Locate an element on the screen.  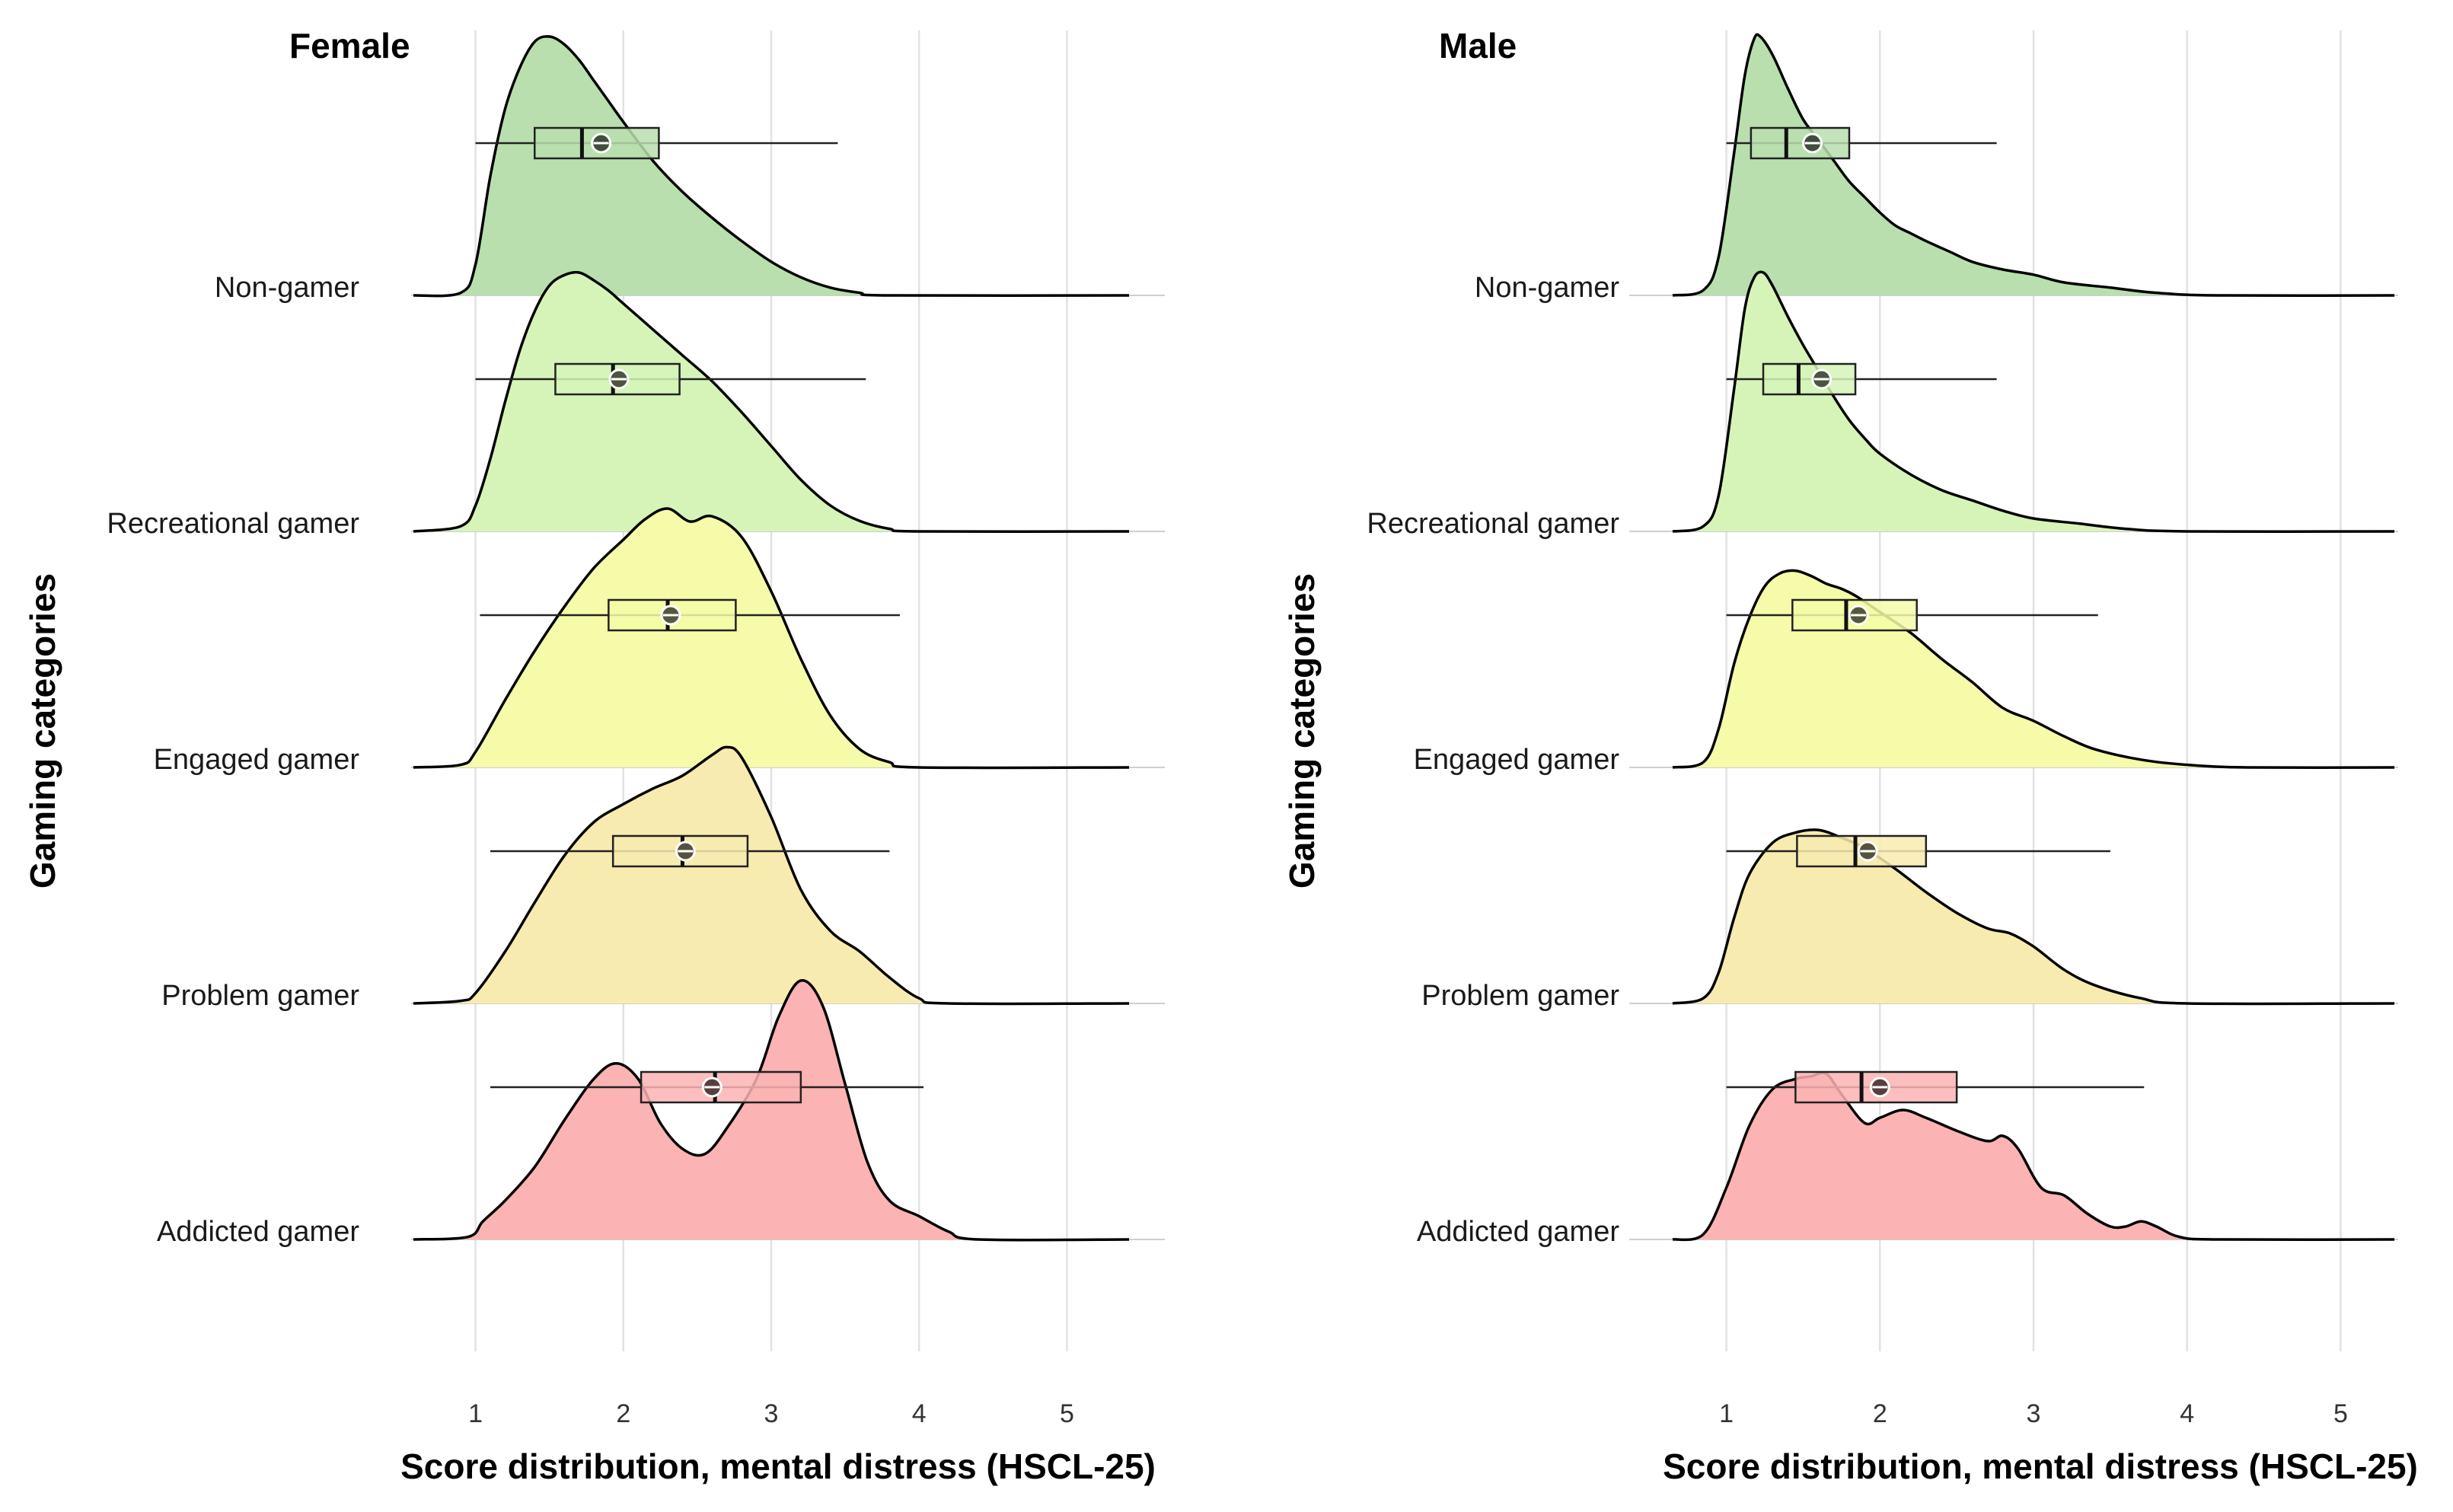
female-ridge-addicted-gamer is located at coordinates (788, 1110).